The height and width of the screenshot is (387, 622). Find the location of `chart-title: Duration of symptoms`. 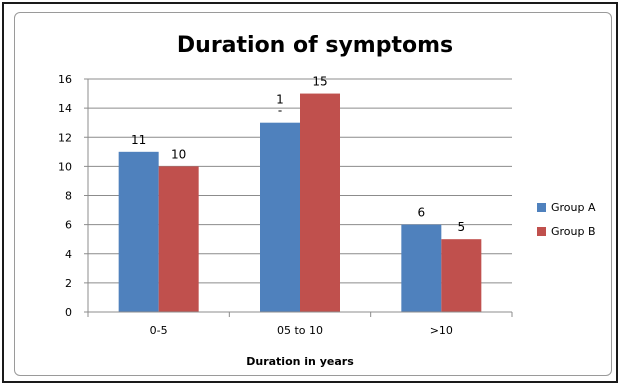

chart-title: Duration of symptoms is located at coordinates (315, 45).